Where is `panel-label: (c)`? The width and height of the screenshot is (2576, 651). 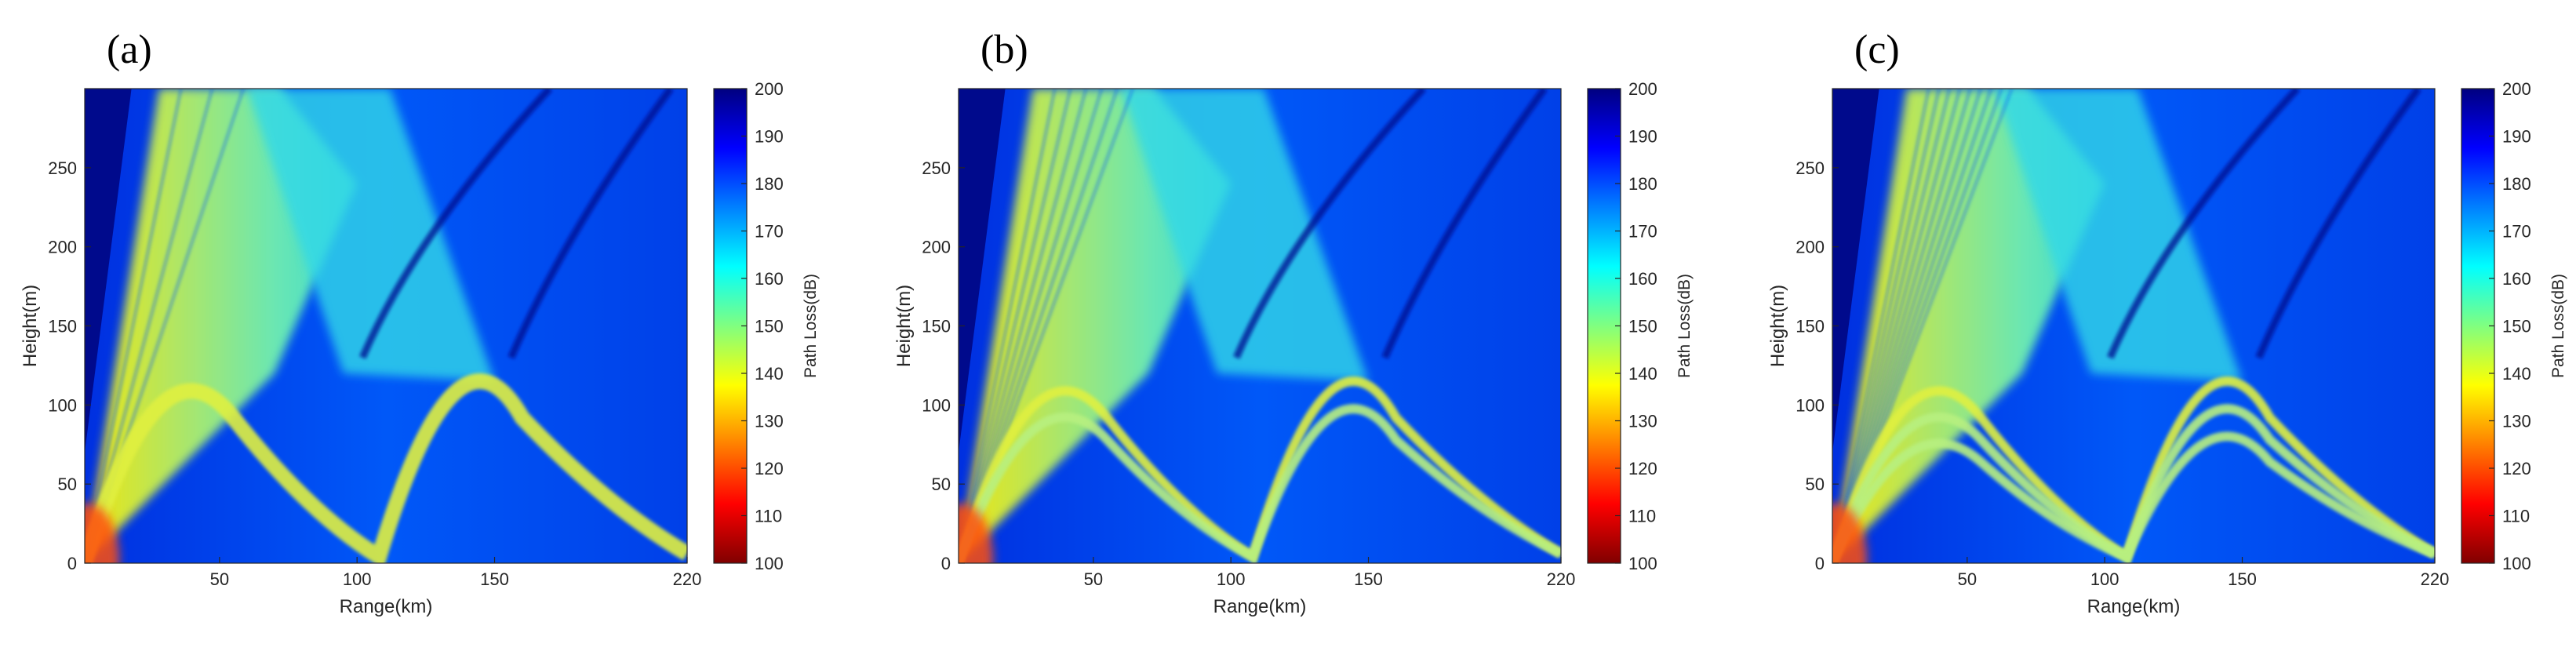
panel-label: (c) is located at coordinates (1877, 49).